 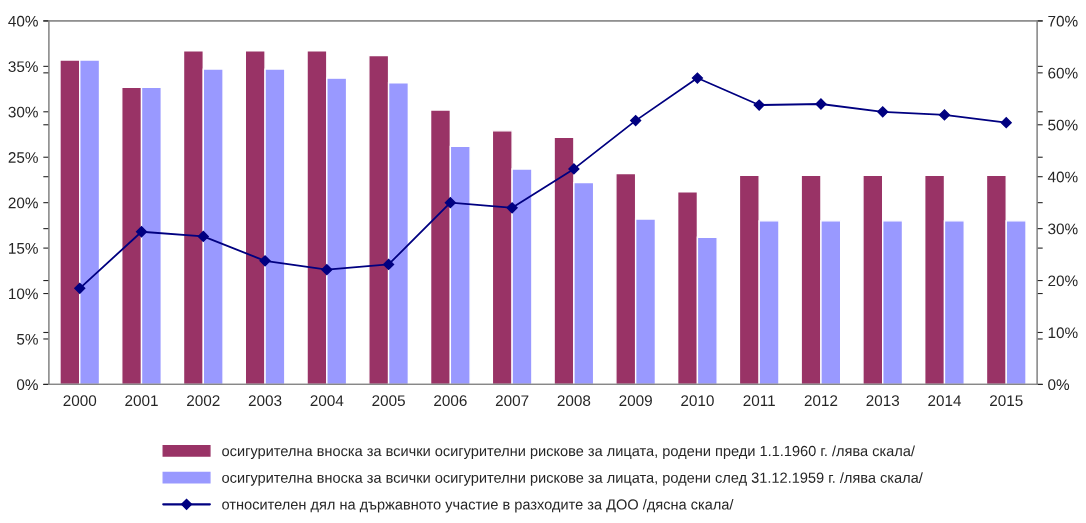 What do you see at coordinates (265, 401) in the screenshot?
I see `x-tick-label: 2003` at bounding box center [265, 401].